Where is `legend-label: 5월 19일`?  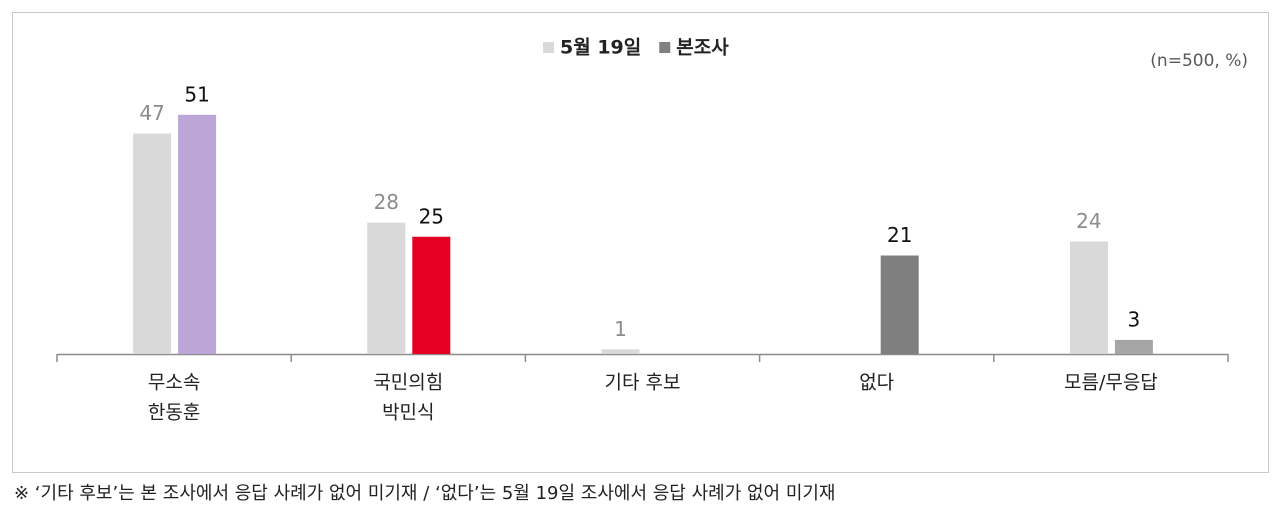 legend-label: 5월 19일 is located at coordinates (600, 48).